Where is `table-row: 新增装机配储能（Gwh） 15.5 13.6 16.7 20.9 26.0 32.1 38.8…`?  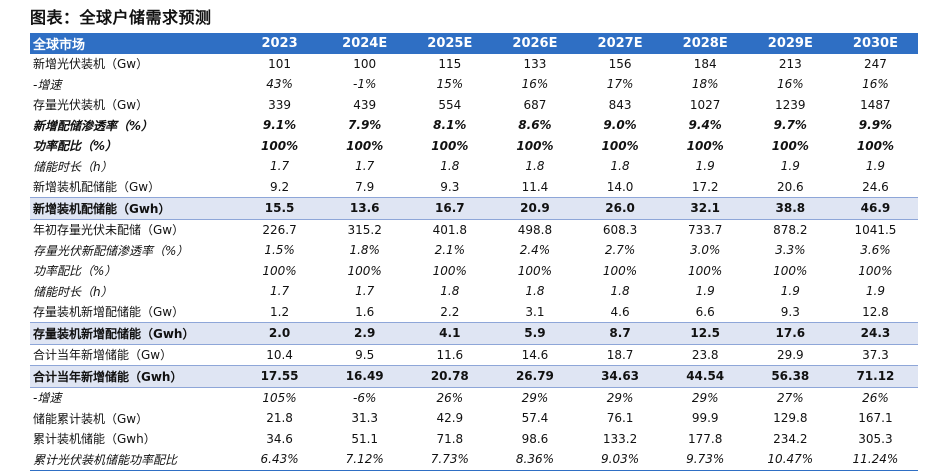
table-row: 新增装机配储能（Gwh） 15.5 13.6 16.7 20.9 26.0 32.1 38.8… is located at coordinates (474, 208).